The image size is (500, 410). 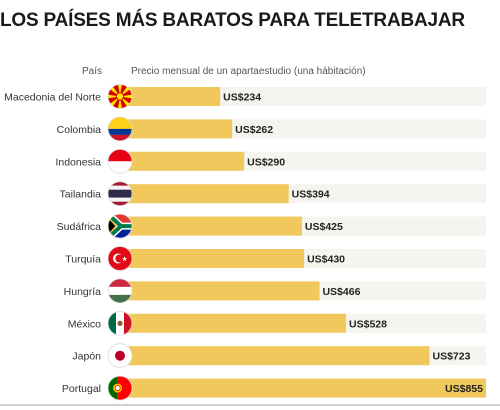 What do you see at coordinates (212, 258) in the screenshot?
I see `bar-turquia` at bounding box center [212, 258].